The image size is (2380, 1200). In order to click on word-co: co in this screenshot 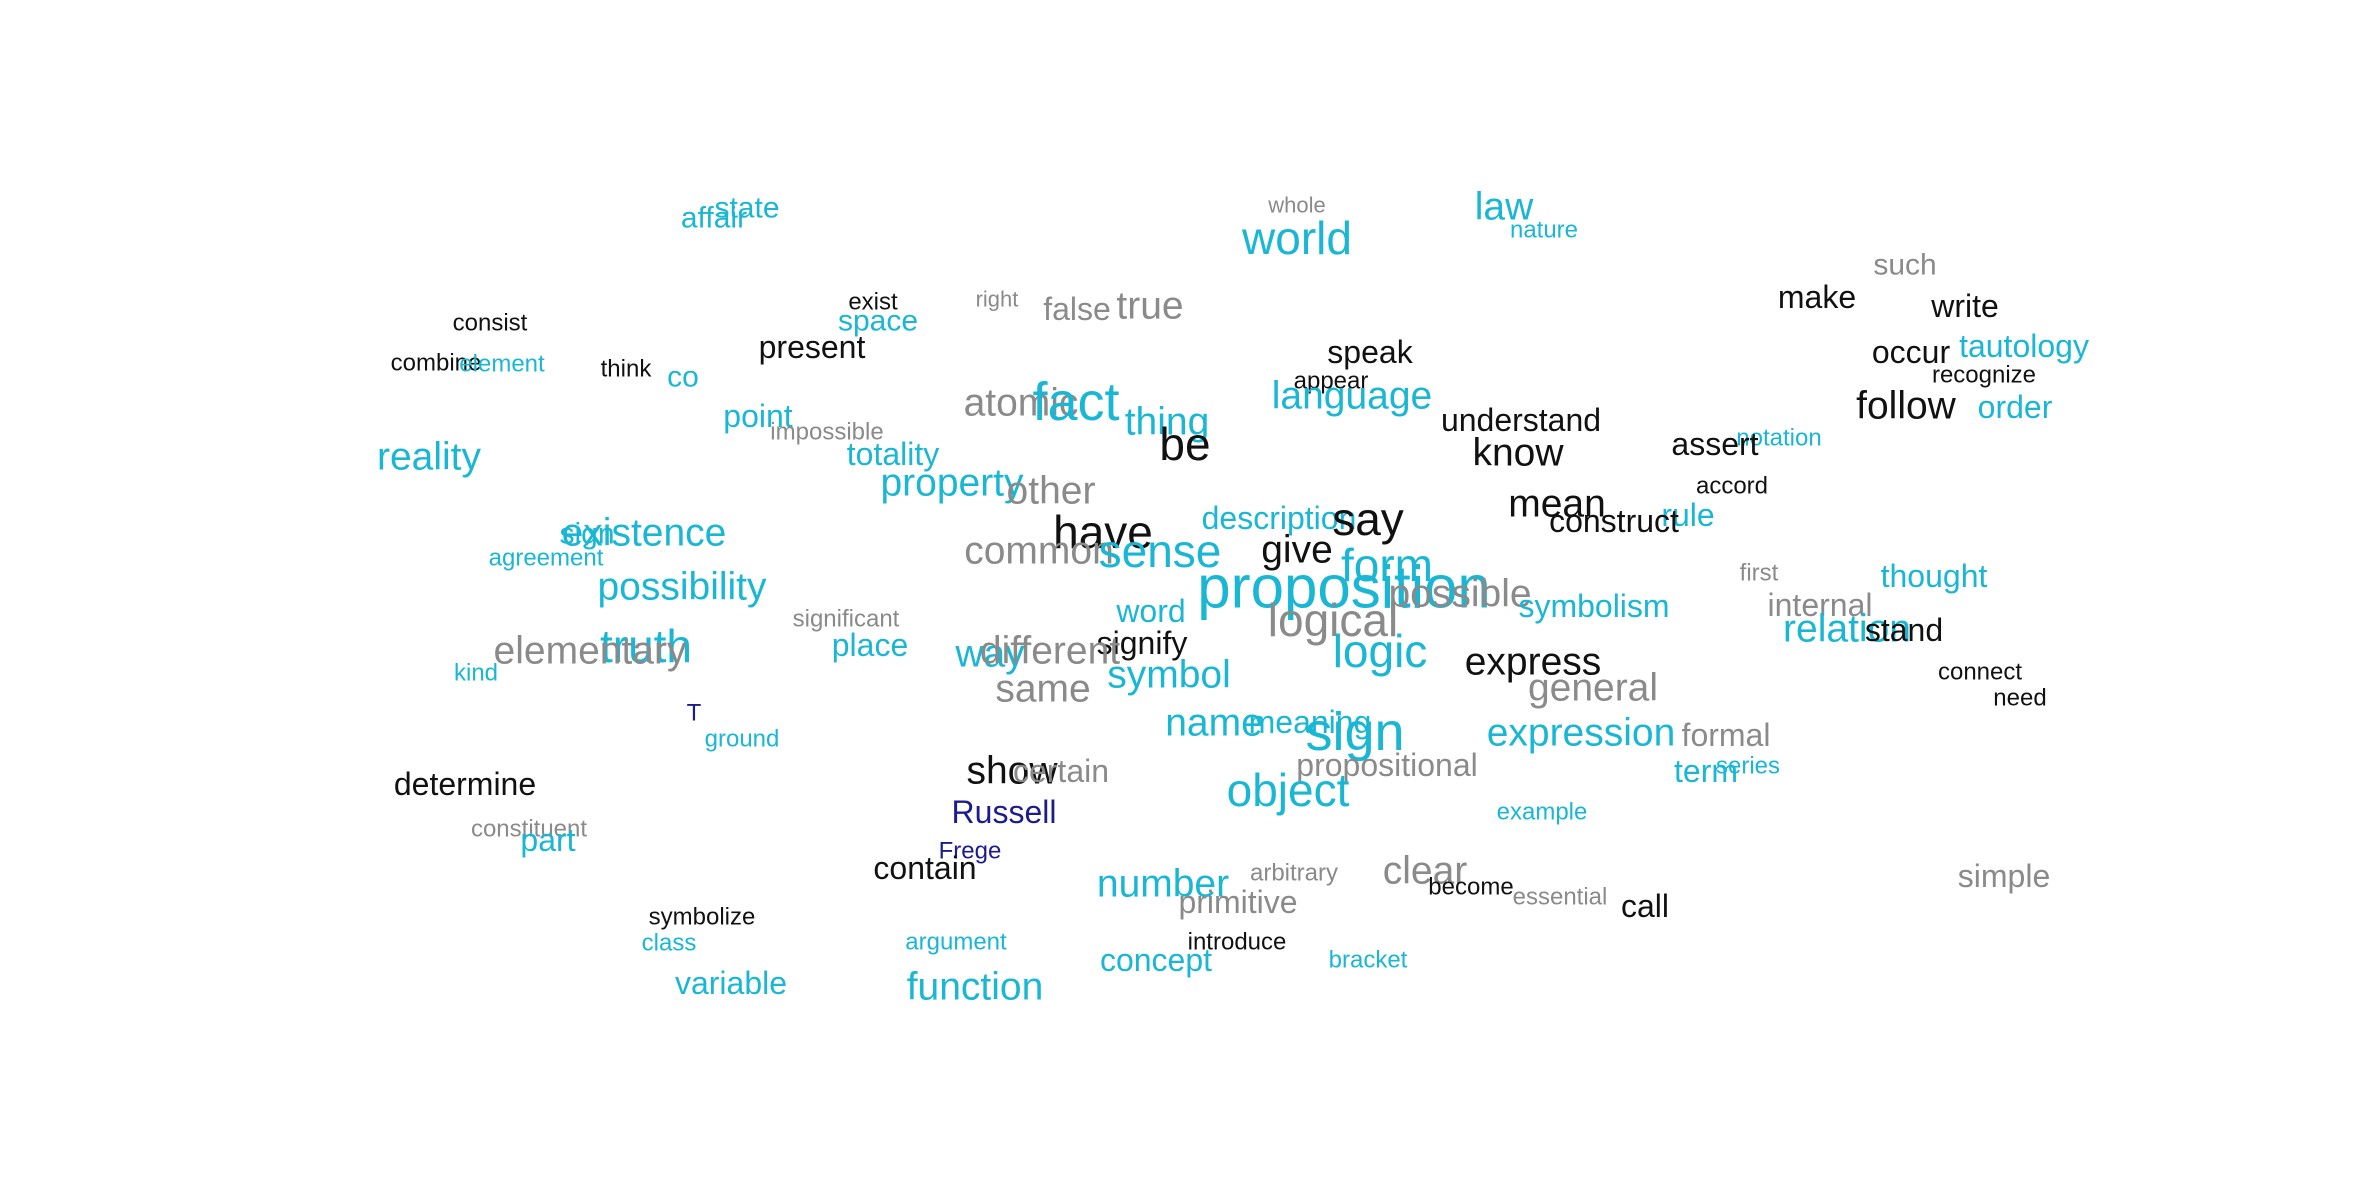, I will do `click(683, 377)`.